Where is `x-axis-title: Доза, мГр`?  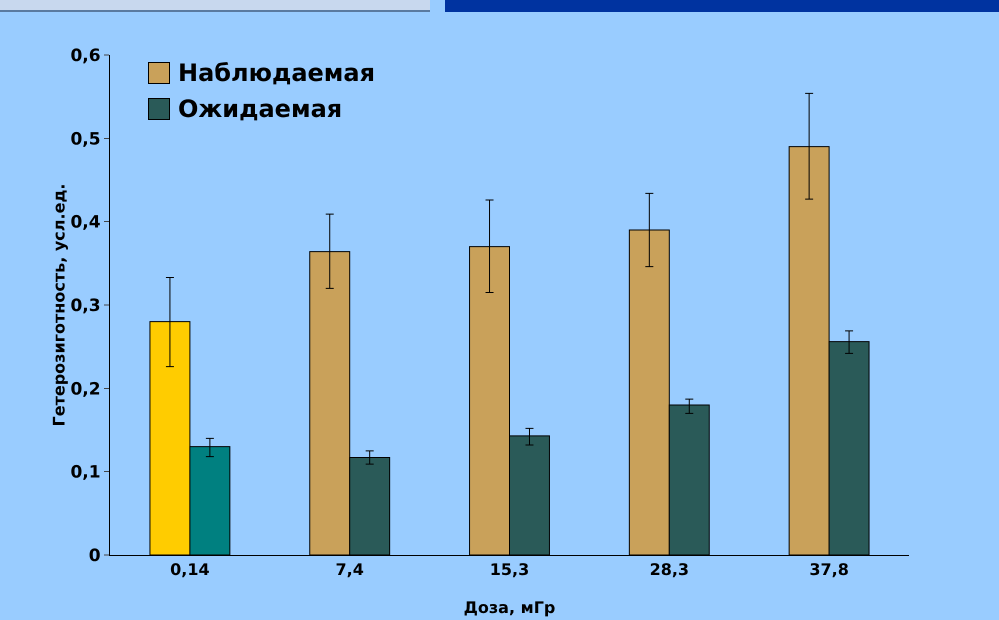 x-axis-title: Доза, мГр is located at coordinates (510, 607).